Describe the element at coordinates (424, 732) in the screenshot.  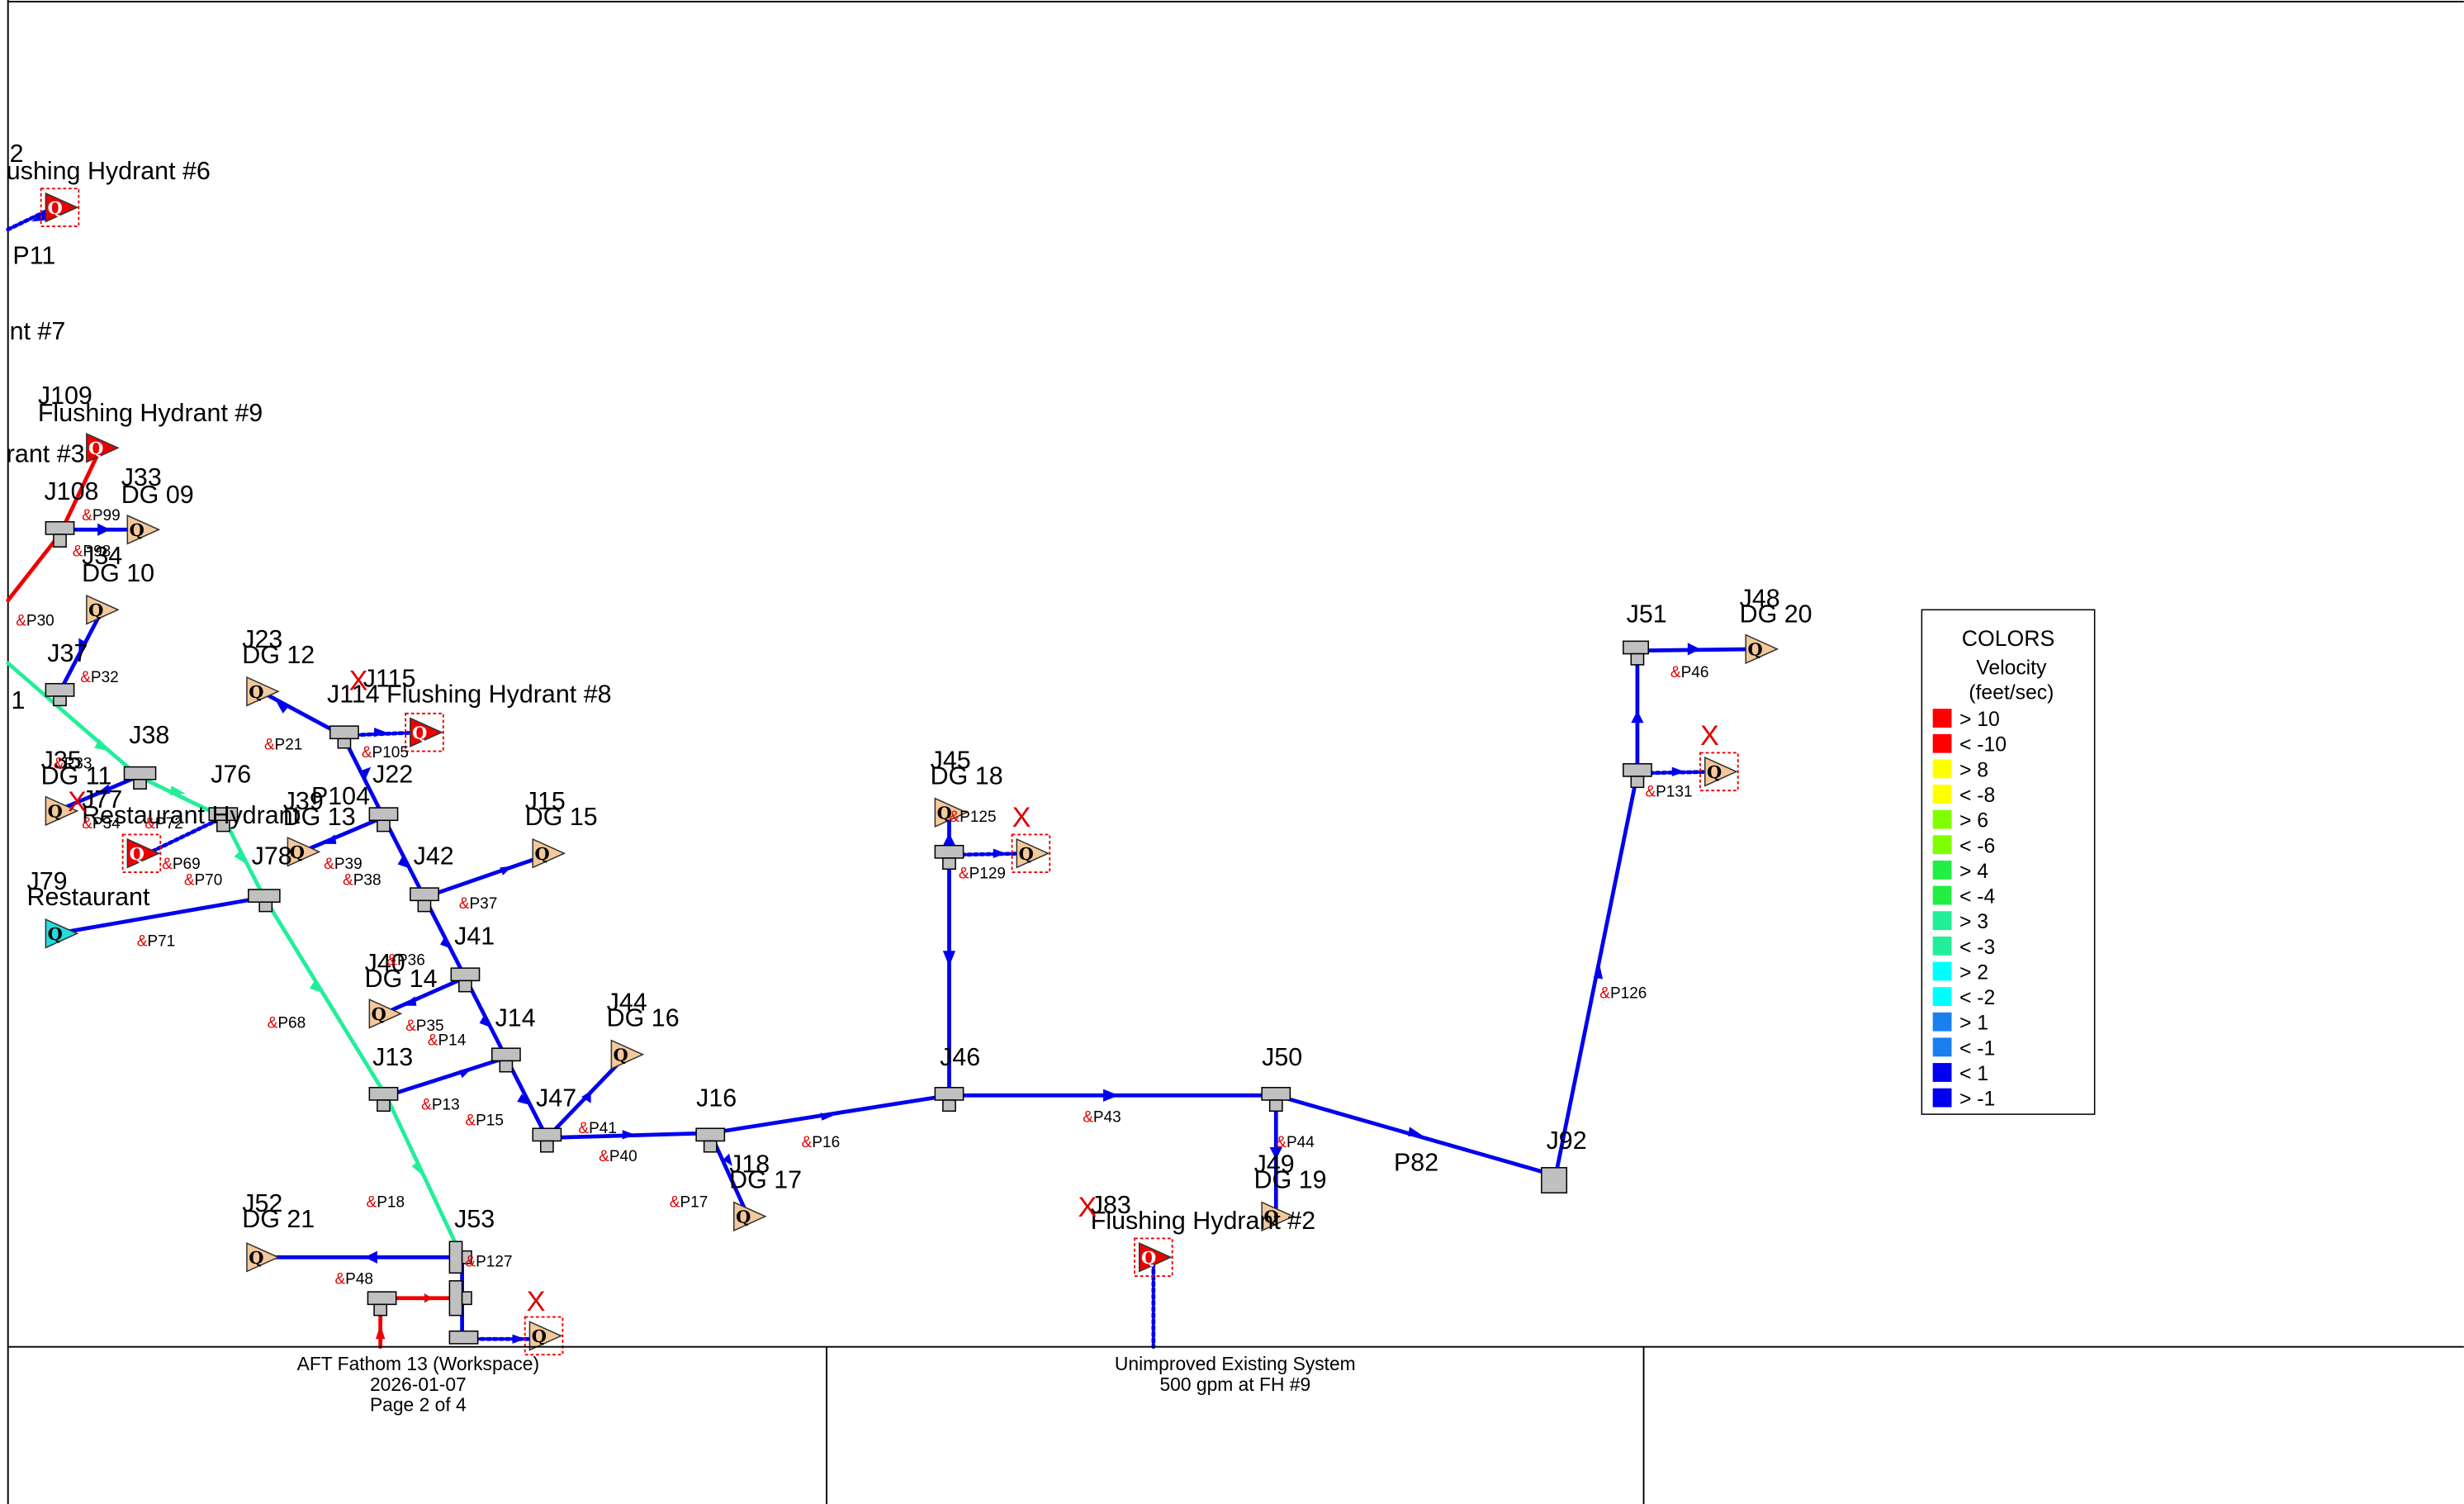
I see `hydrant-j114-icon: Q` at that location.